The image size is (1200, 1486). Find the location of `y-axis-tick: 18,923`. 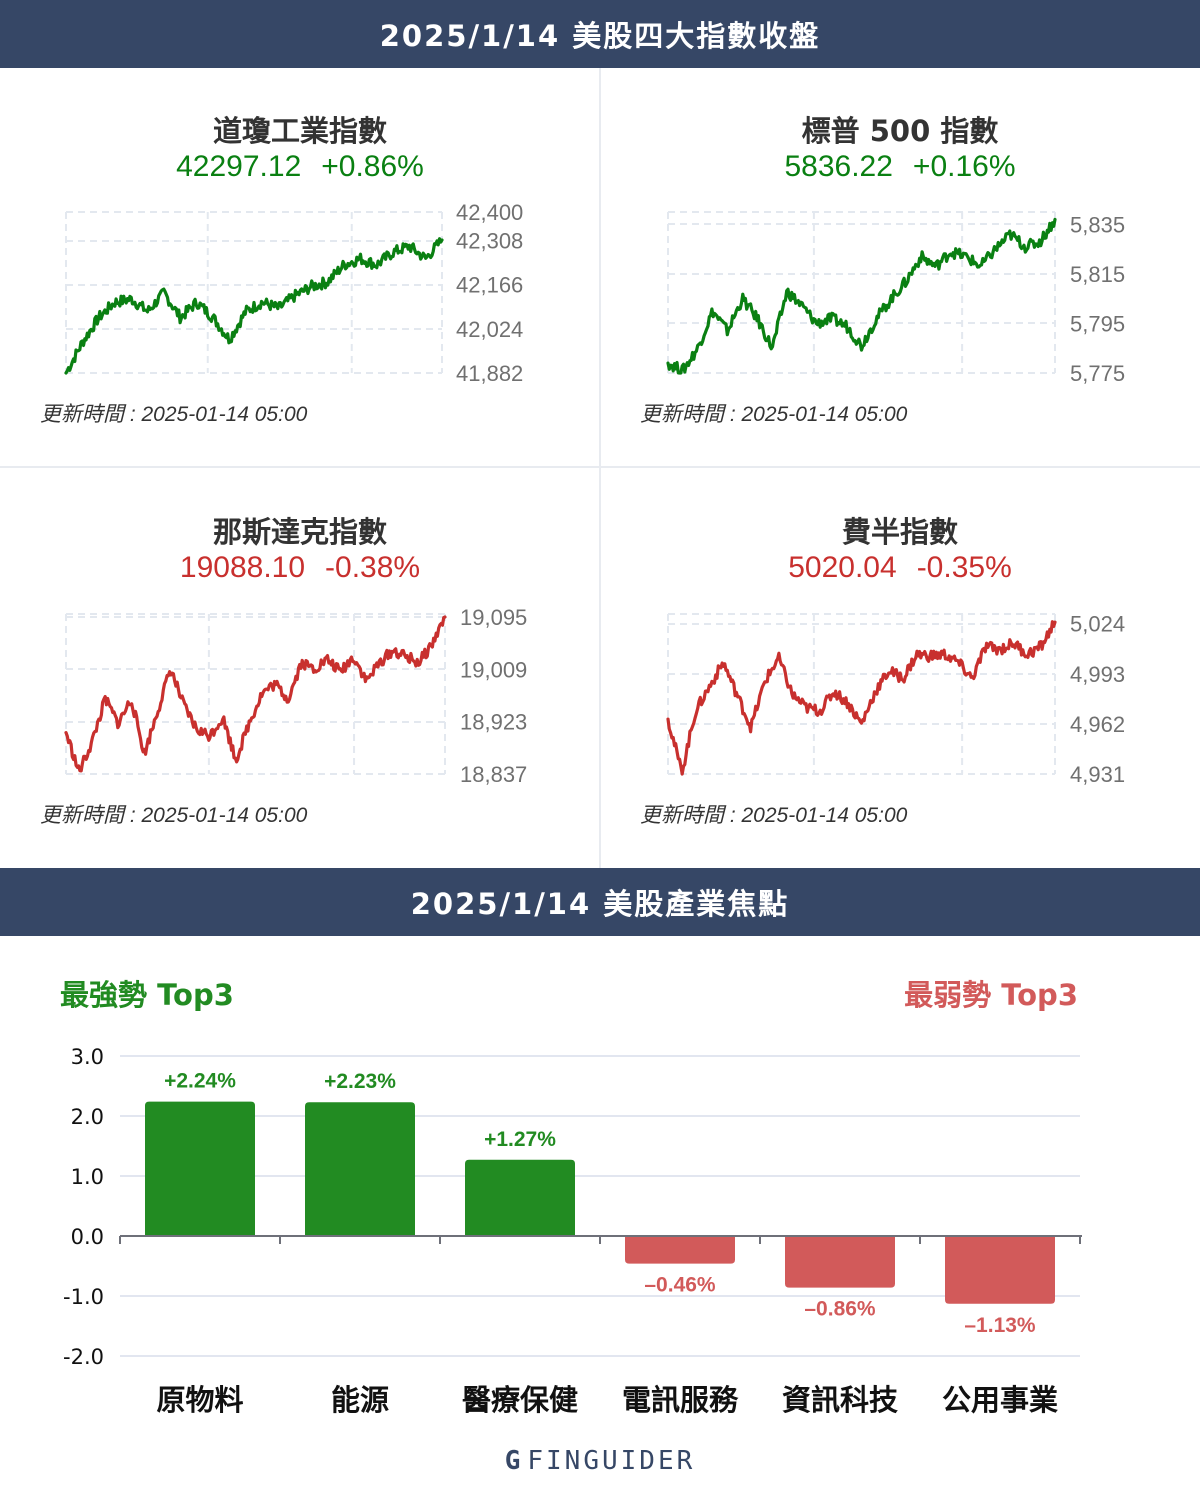

y-axis-tick: 18,923 is located at coordinates (493, 722).